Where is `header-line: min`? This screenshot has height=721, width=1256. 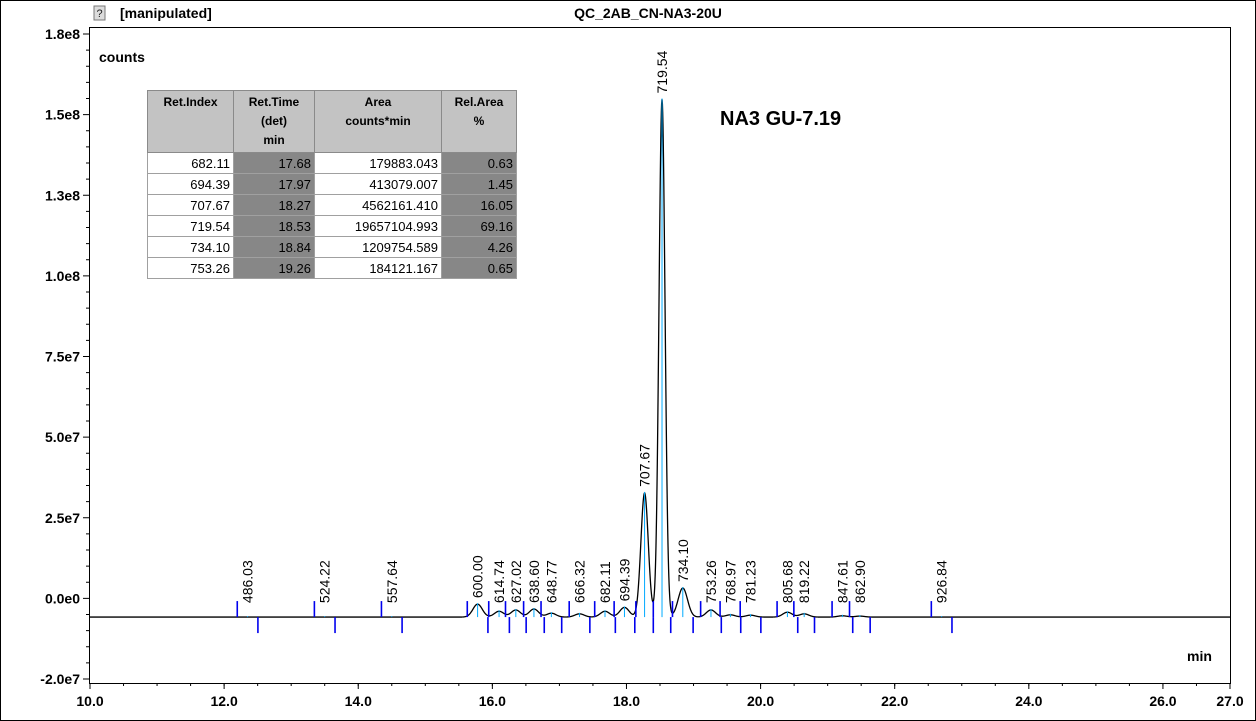
header-line: min is located at coordinates (274, 140).